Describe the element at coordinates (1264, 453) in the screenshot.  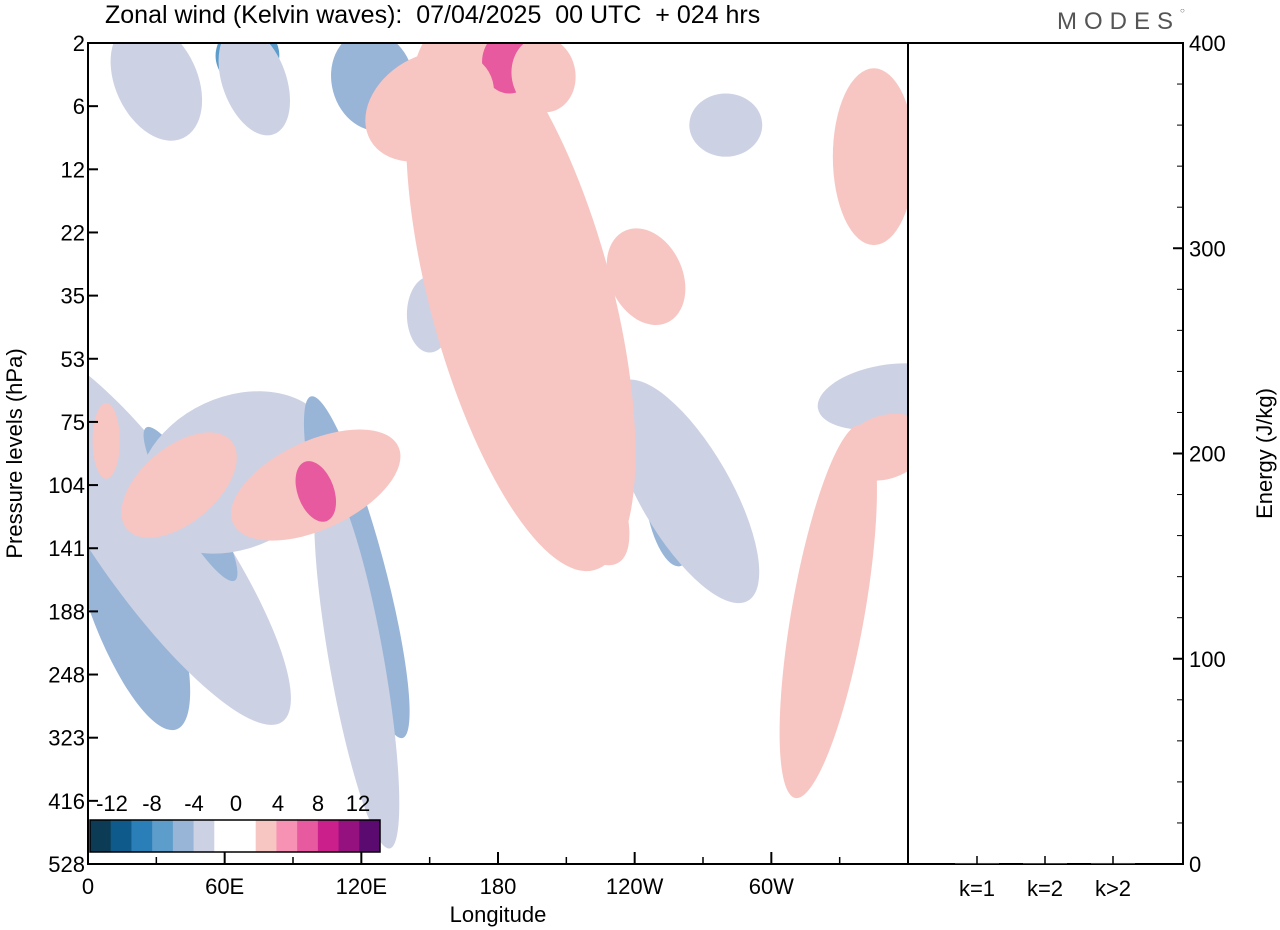
I see `energy-axis-label: Energy (J/kg)` at that location.